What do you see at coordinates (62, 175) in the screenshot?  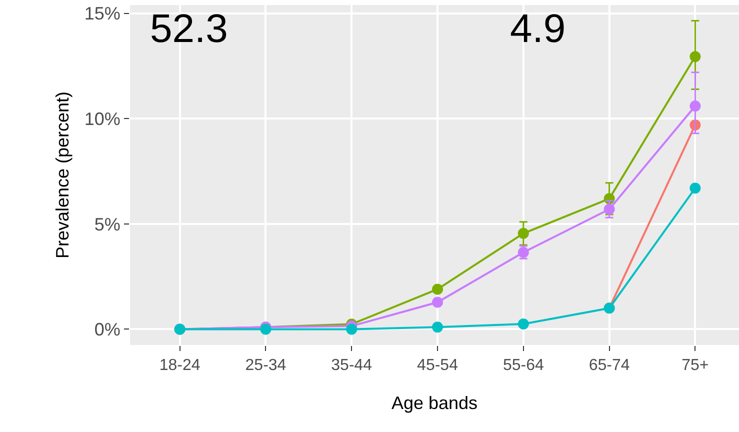 I see `y-axis-title: Prevalence (percent)` at bounding box center [62, 175].